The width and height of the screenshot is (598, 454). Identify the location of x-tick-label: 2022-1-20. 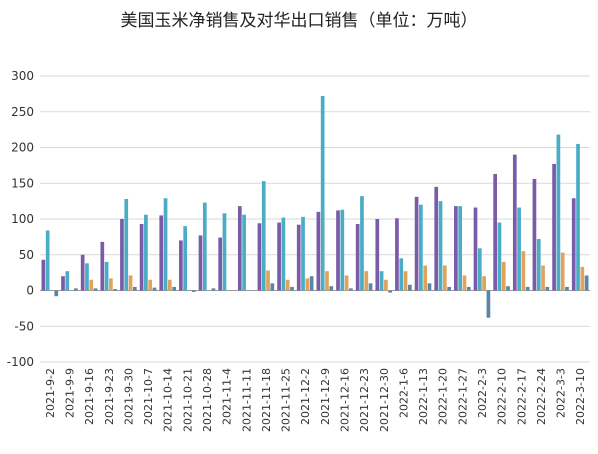
(443, 396).